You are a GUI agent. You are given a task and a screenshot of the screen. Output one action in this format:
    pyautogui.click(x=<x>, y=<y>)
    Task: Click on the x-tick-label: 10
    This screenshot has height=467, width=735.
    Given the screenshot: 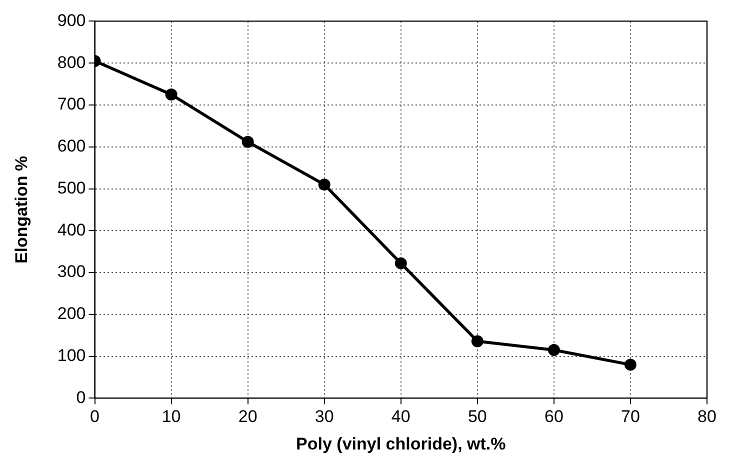 What is the action you would take?
    pyautogui.click(x=171, y=416)
    